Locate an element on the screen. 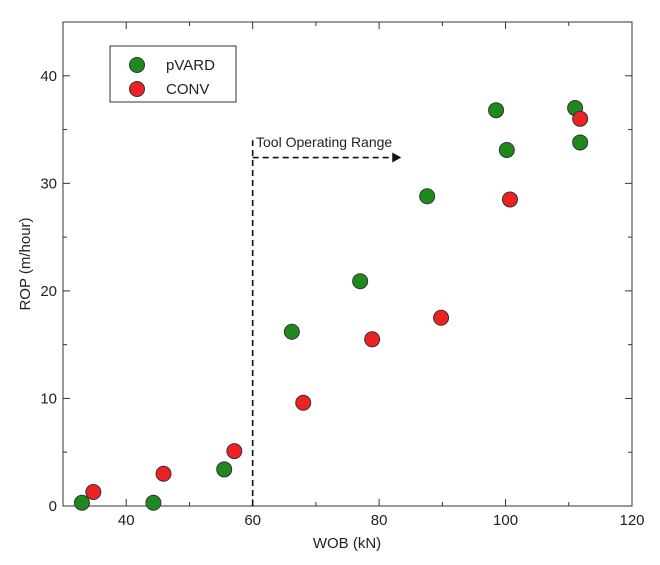 Image resolution: width=660 pixels, height=565 pixels. x-axis-label: WOB (kN) is located at coordinates (347, 543).